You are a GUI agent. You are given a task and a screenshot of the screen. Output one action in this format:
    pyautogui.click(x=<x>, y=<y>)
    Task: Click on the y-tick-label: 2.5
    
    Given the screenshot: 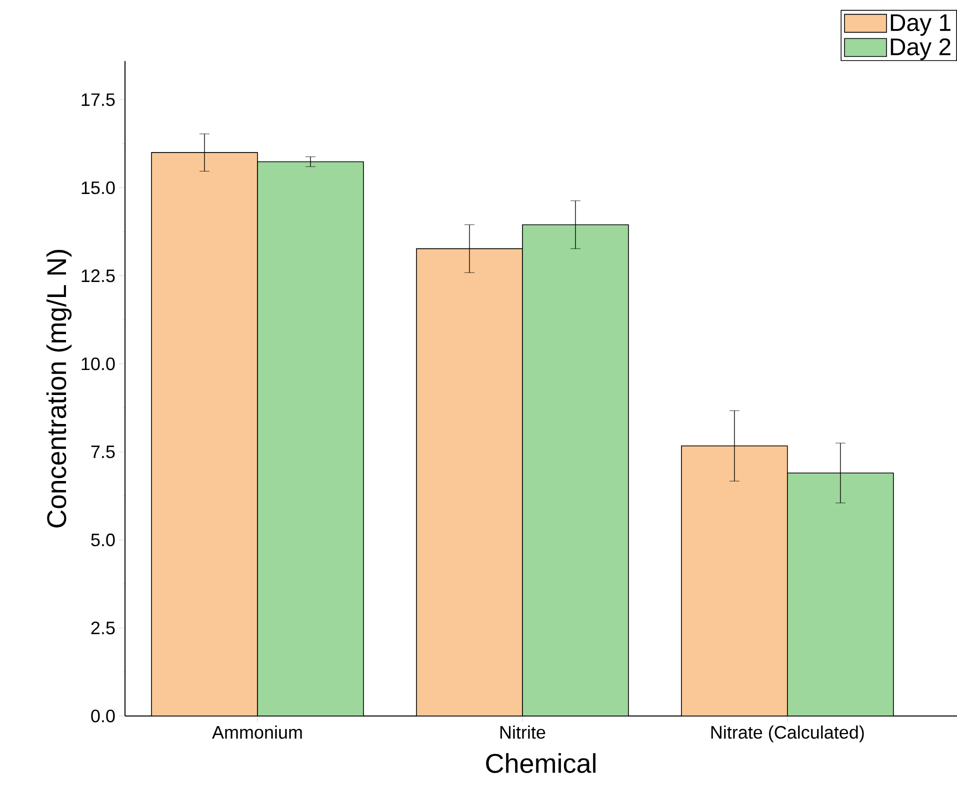 What is the action you would take?
    pyautogui.click(x=103, y=628)
    